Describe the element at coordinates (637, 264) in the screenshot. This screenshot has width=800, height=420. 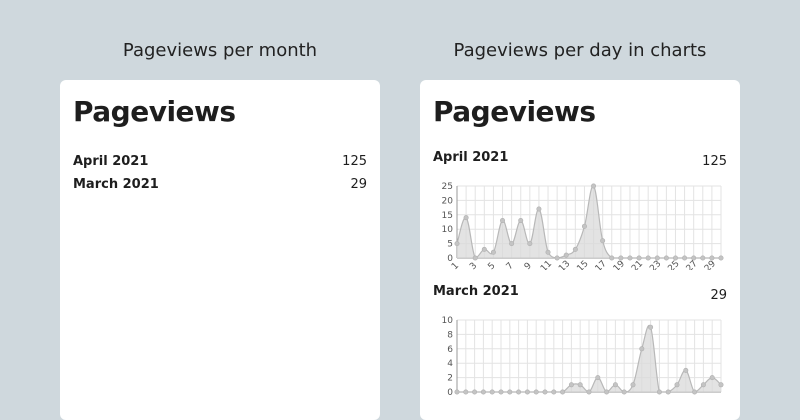
I see `x-tick-label: 21` at that location.